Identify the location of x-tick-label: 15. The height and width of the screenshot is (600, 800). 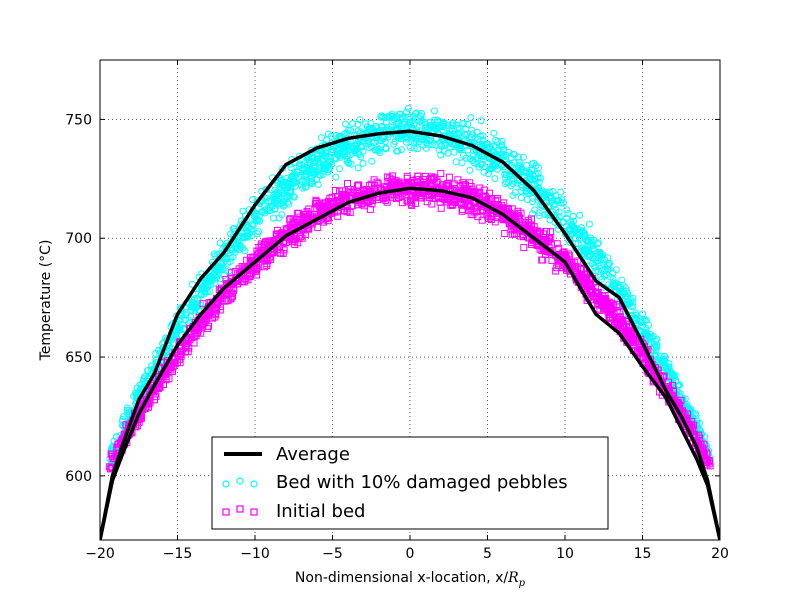
(643, 554).